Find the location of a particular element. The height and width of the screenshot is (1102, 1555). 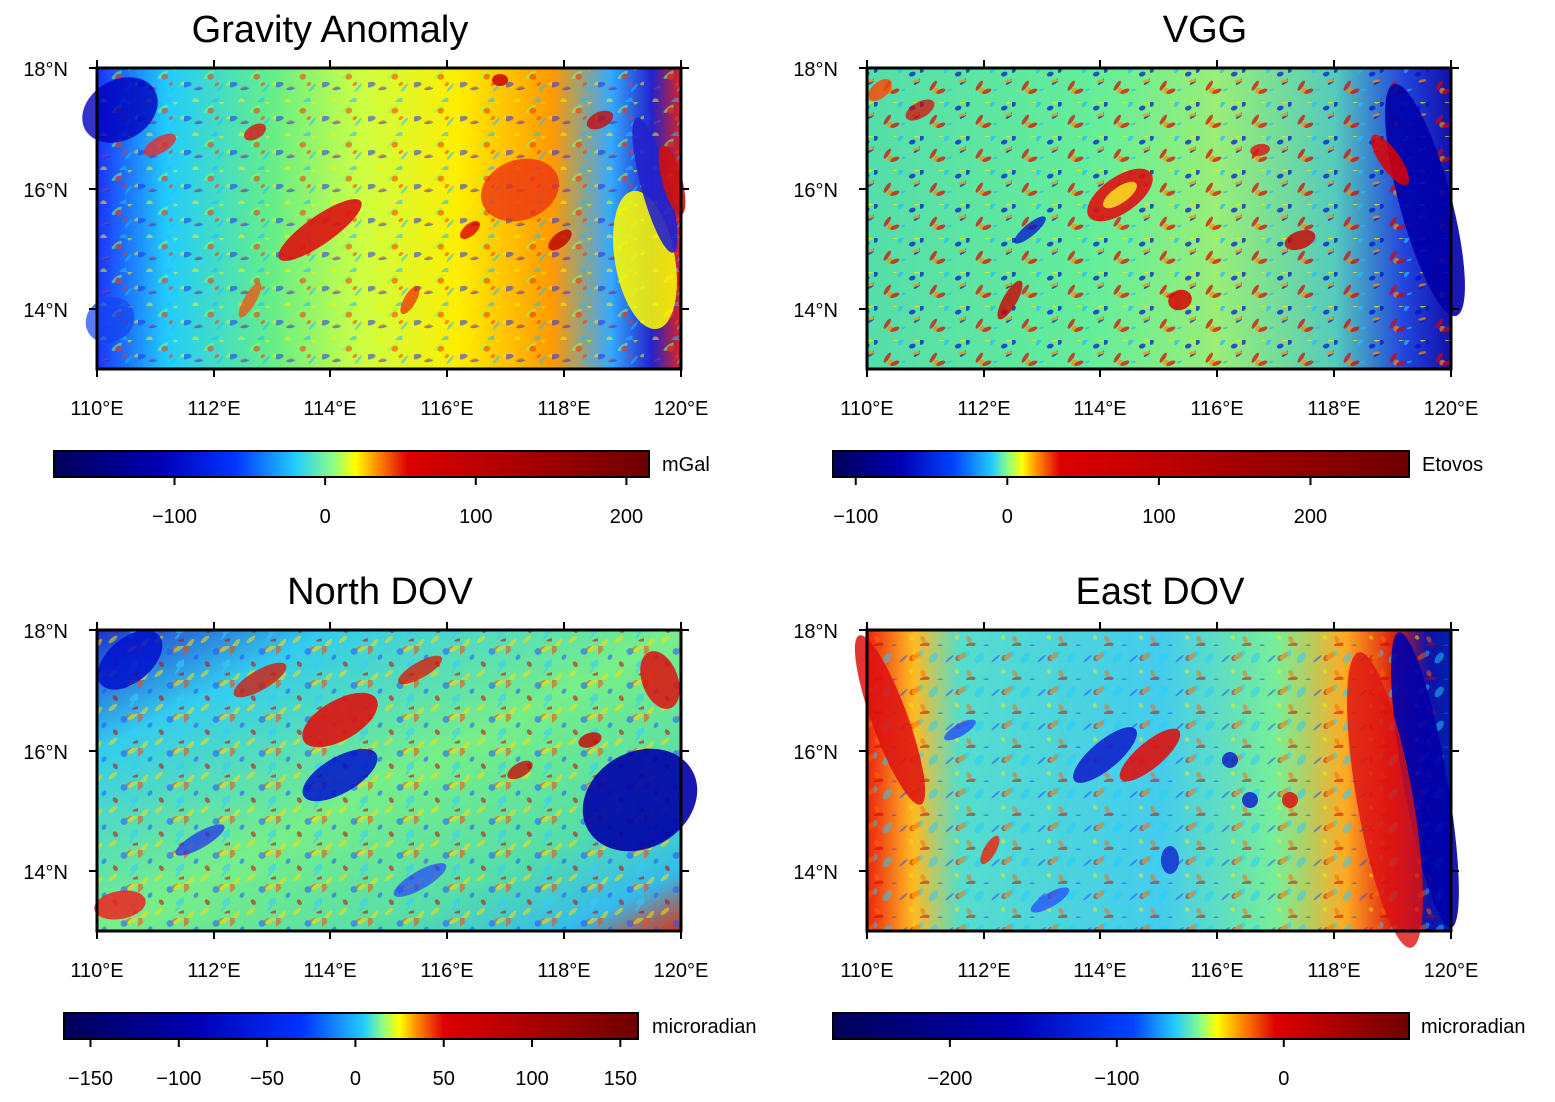

colorbar-tick-label: 150 is located at coordinates (620, 1079).